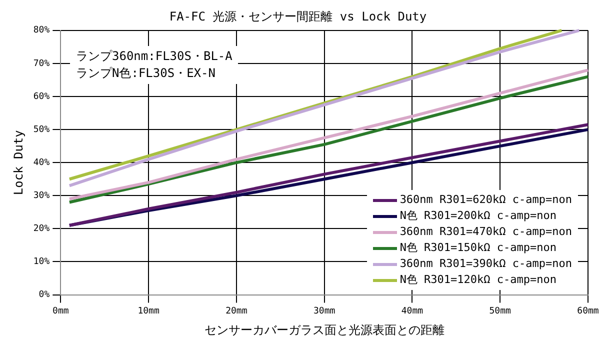 The height and width of the screenshot is (350, 610). I want to click on y-tick-label: 80%, so click(41, 31).